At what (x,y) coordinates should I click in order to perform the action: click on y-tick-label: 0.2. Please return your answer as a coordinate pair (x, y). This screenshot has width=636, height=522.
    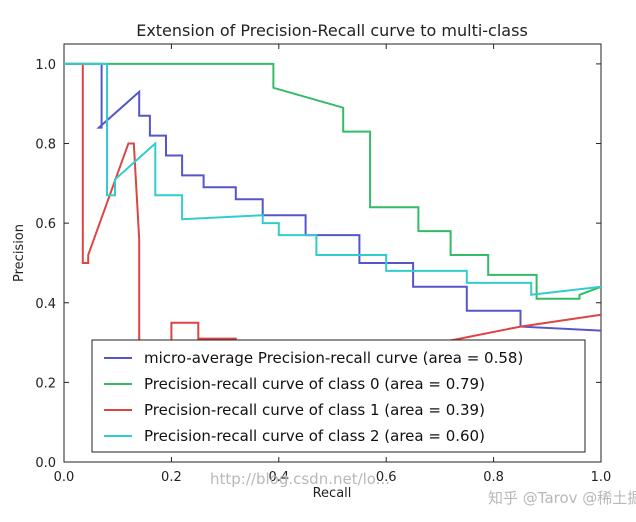
    Looking at the image, I should click on (45, 383).